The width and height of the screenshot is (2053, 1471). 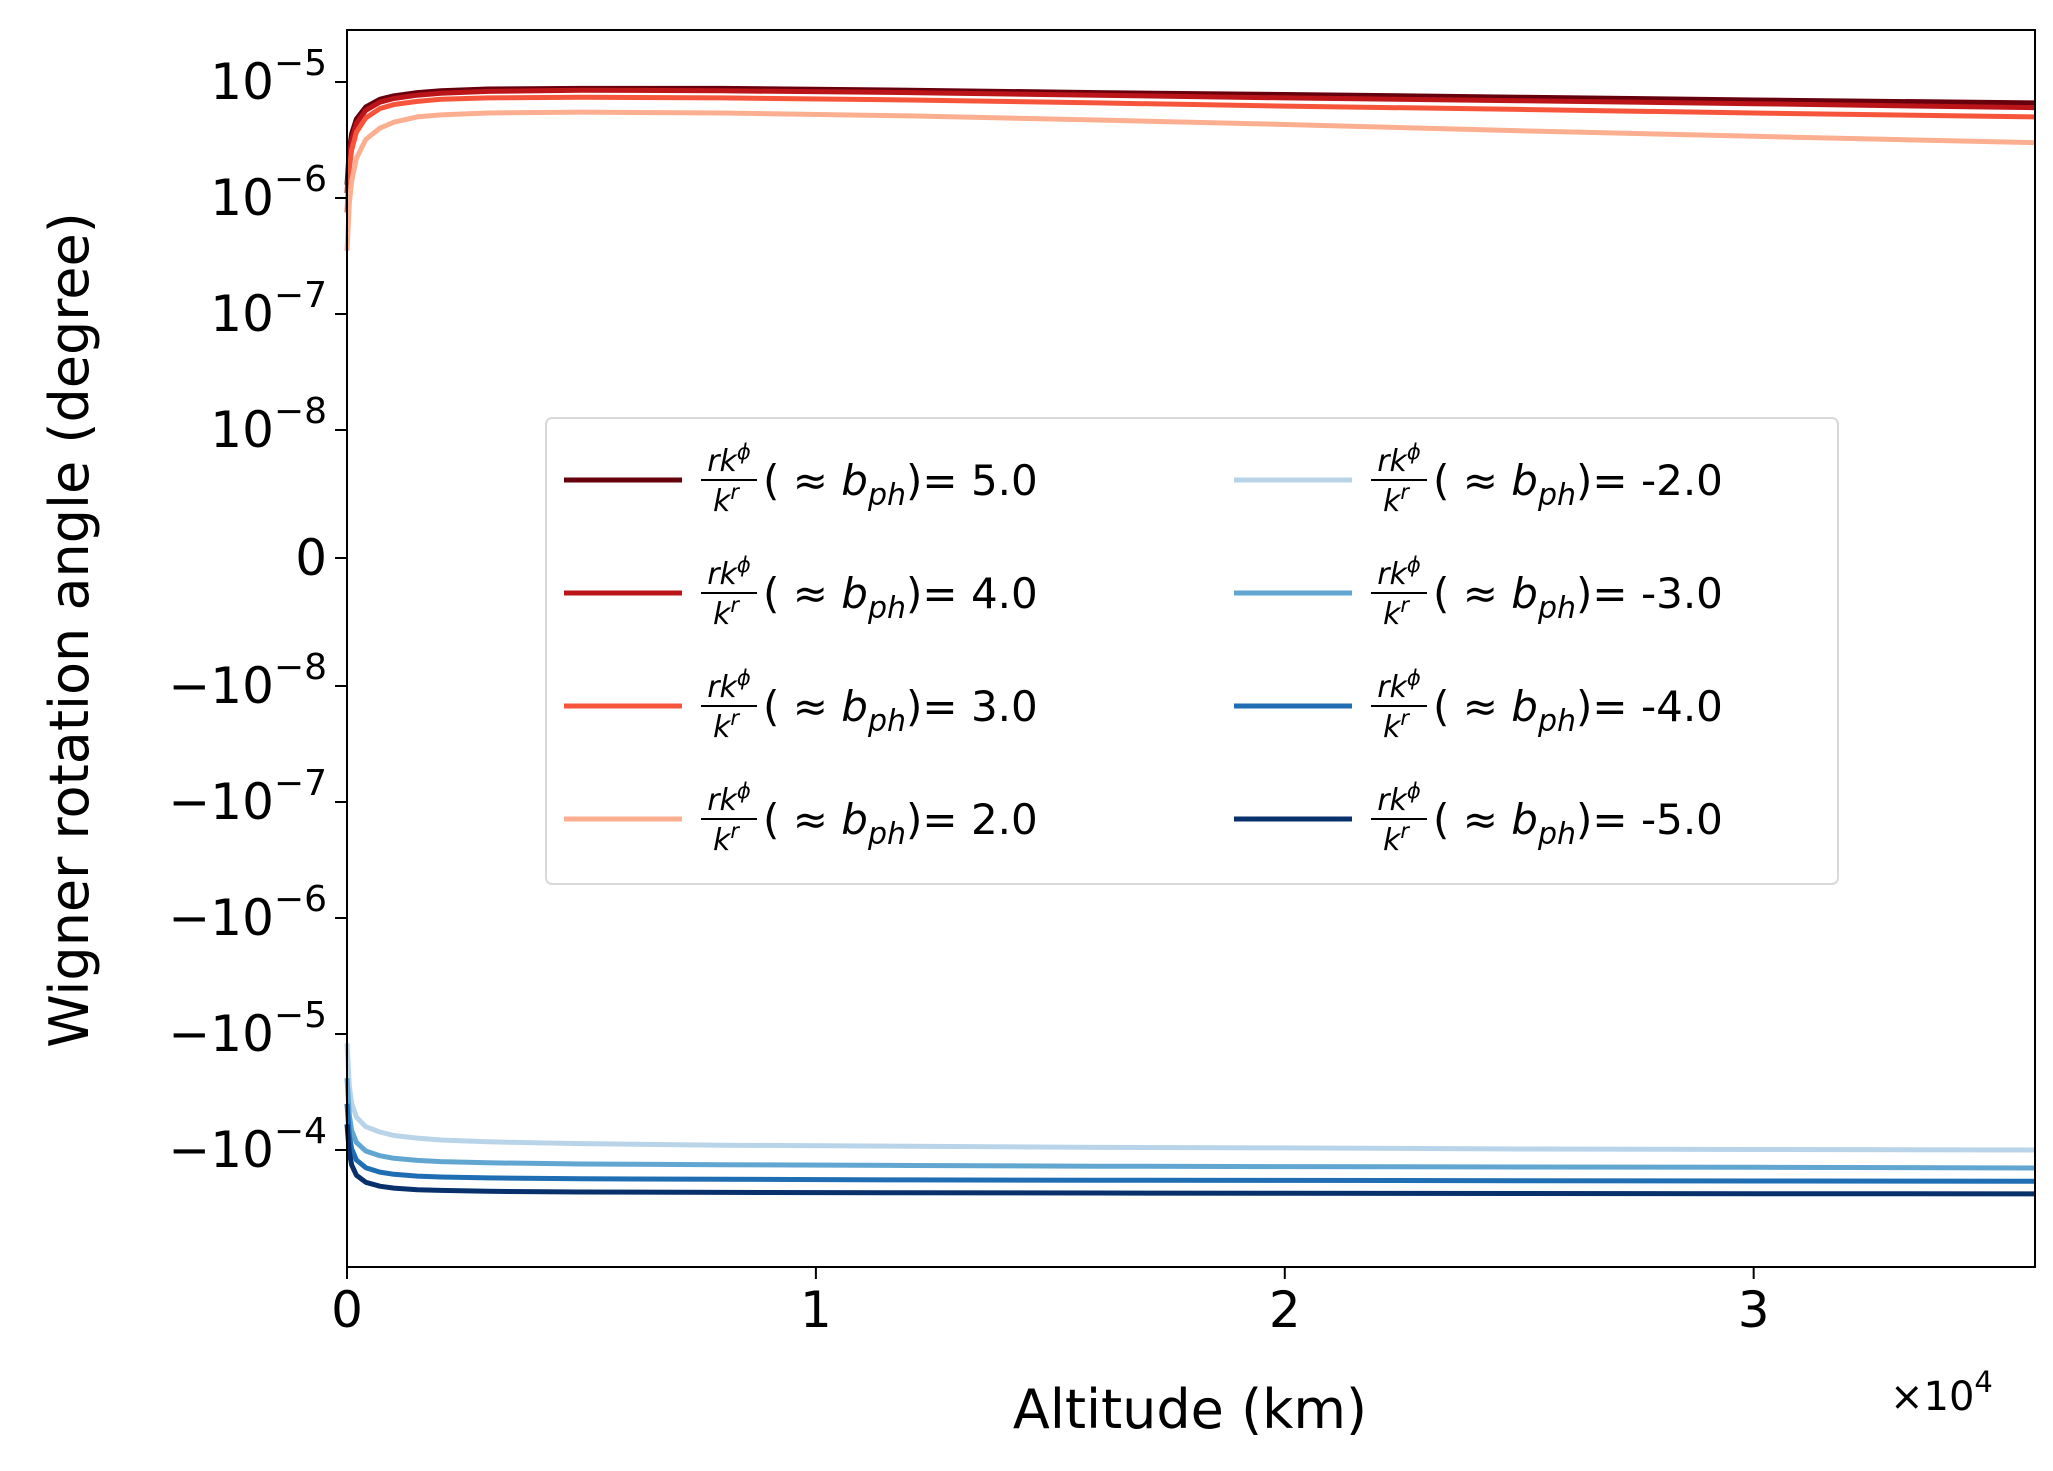 I want to click on legend-frac-den-7: kr, so click(x=1396, y=838).